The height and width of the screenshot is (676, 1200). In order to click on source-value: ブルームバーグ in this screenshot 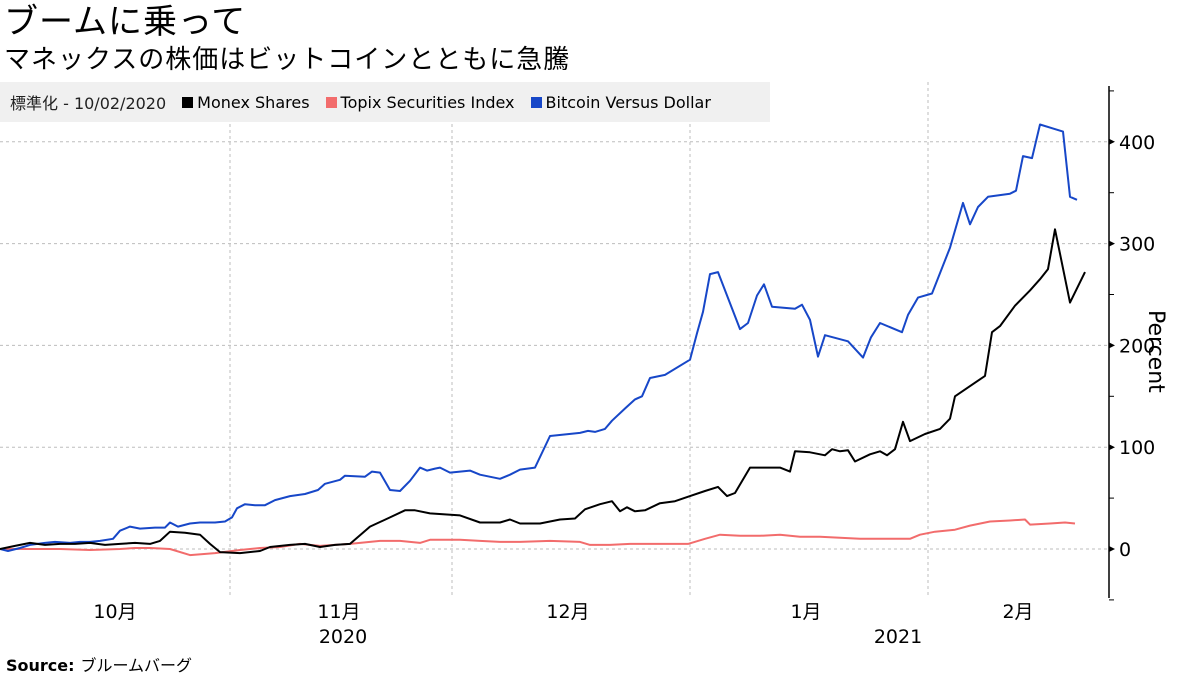, I will do `click(136, 665)`.